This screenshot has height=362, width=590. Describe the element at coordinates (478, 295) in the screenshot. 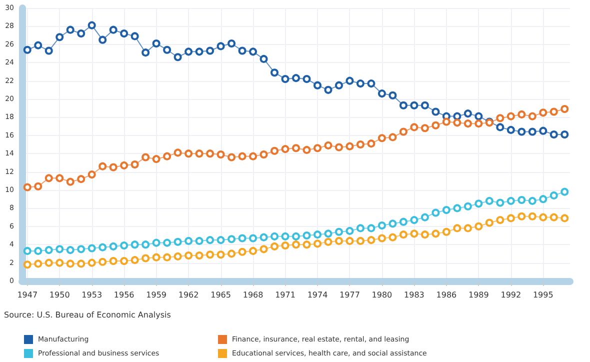

I see `x-tick-label: 1989` at that location.